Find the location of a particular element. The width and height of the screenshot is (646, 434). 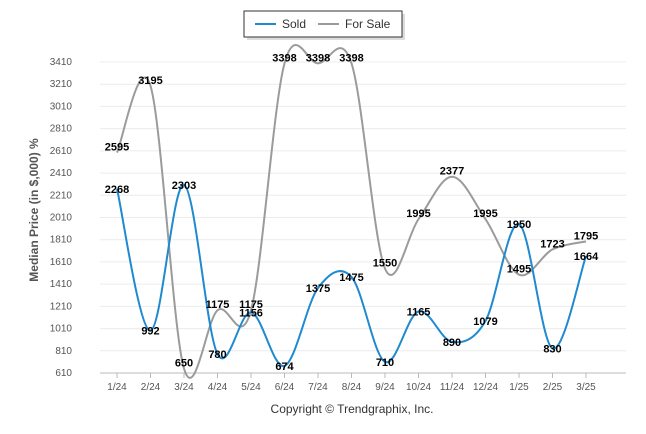

sold-data-label: 1950 is located at coordinates (519, 225).